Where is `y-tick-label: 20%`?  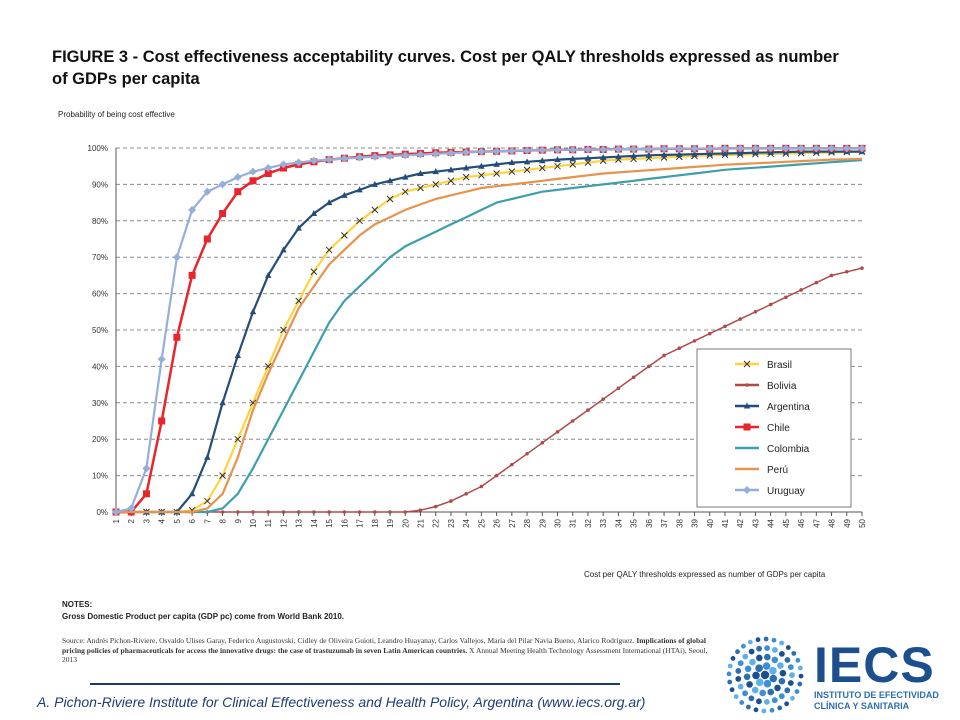
y-tick-label: 20% is located at coordinates (100, 439).